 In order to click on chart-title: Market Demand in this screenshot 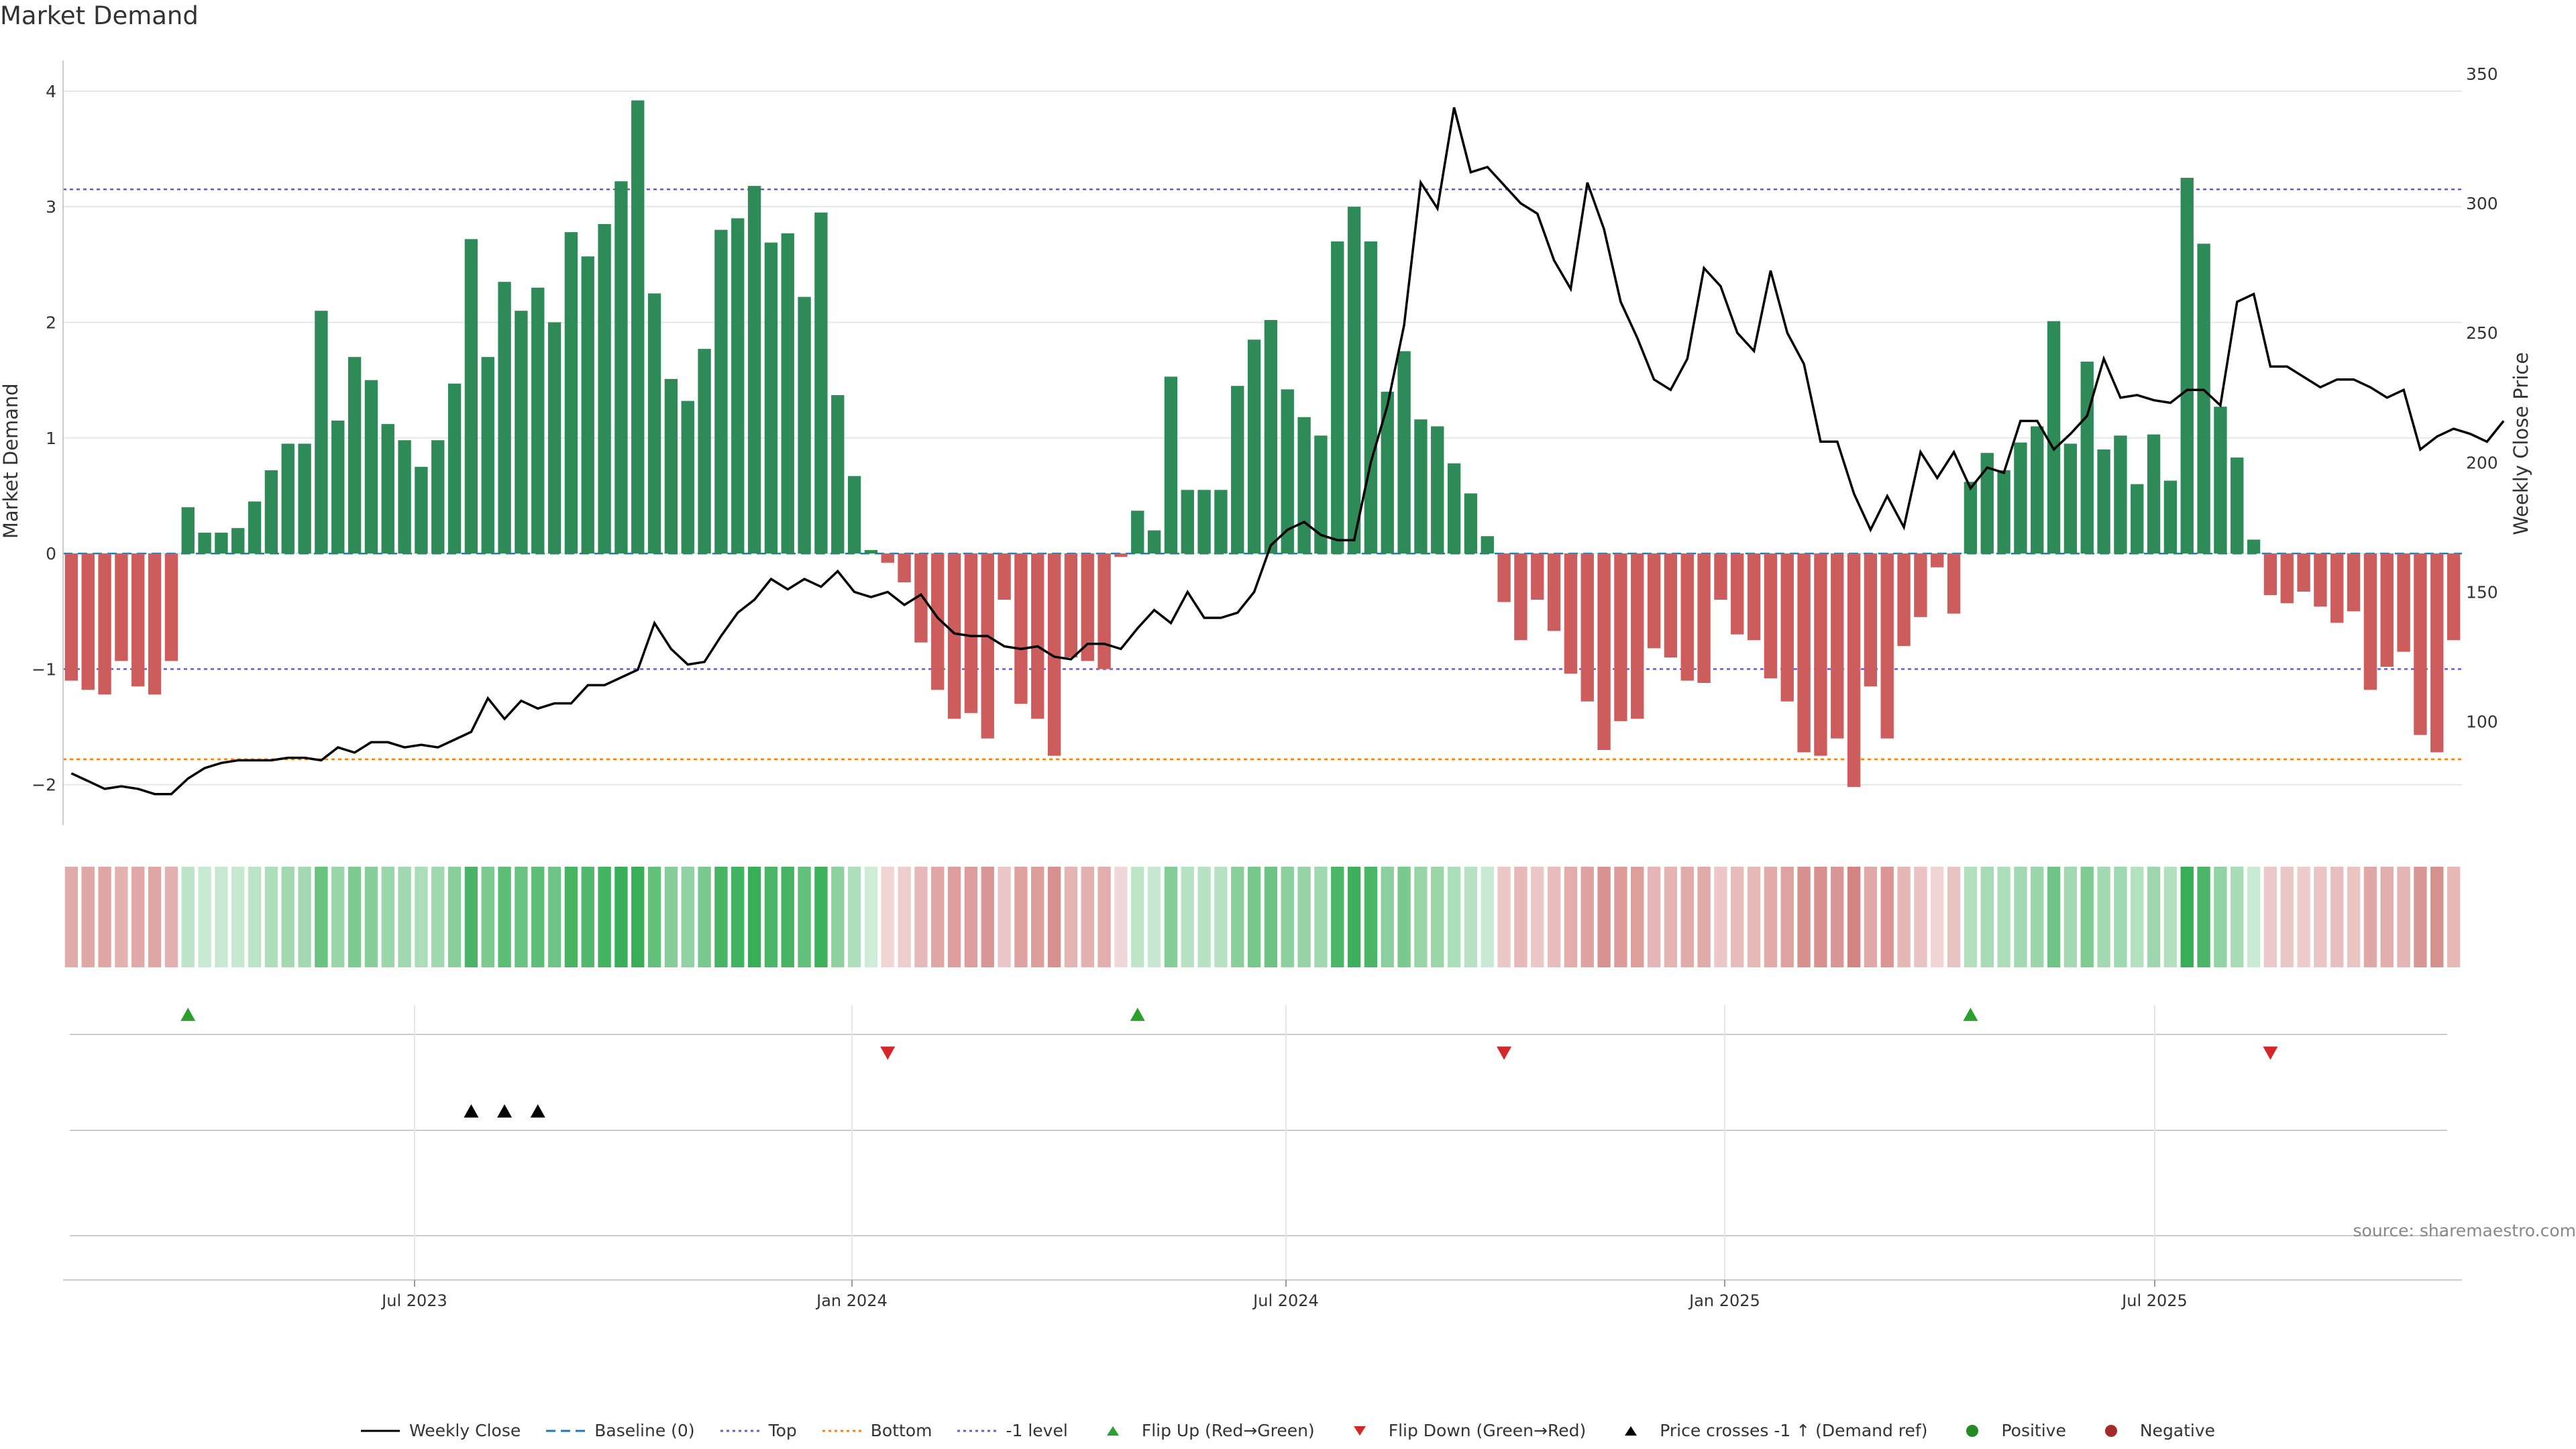, I will do `click(99, 15)`.